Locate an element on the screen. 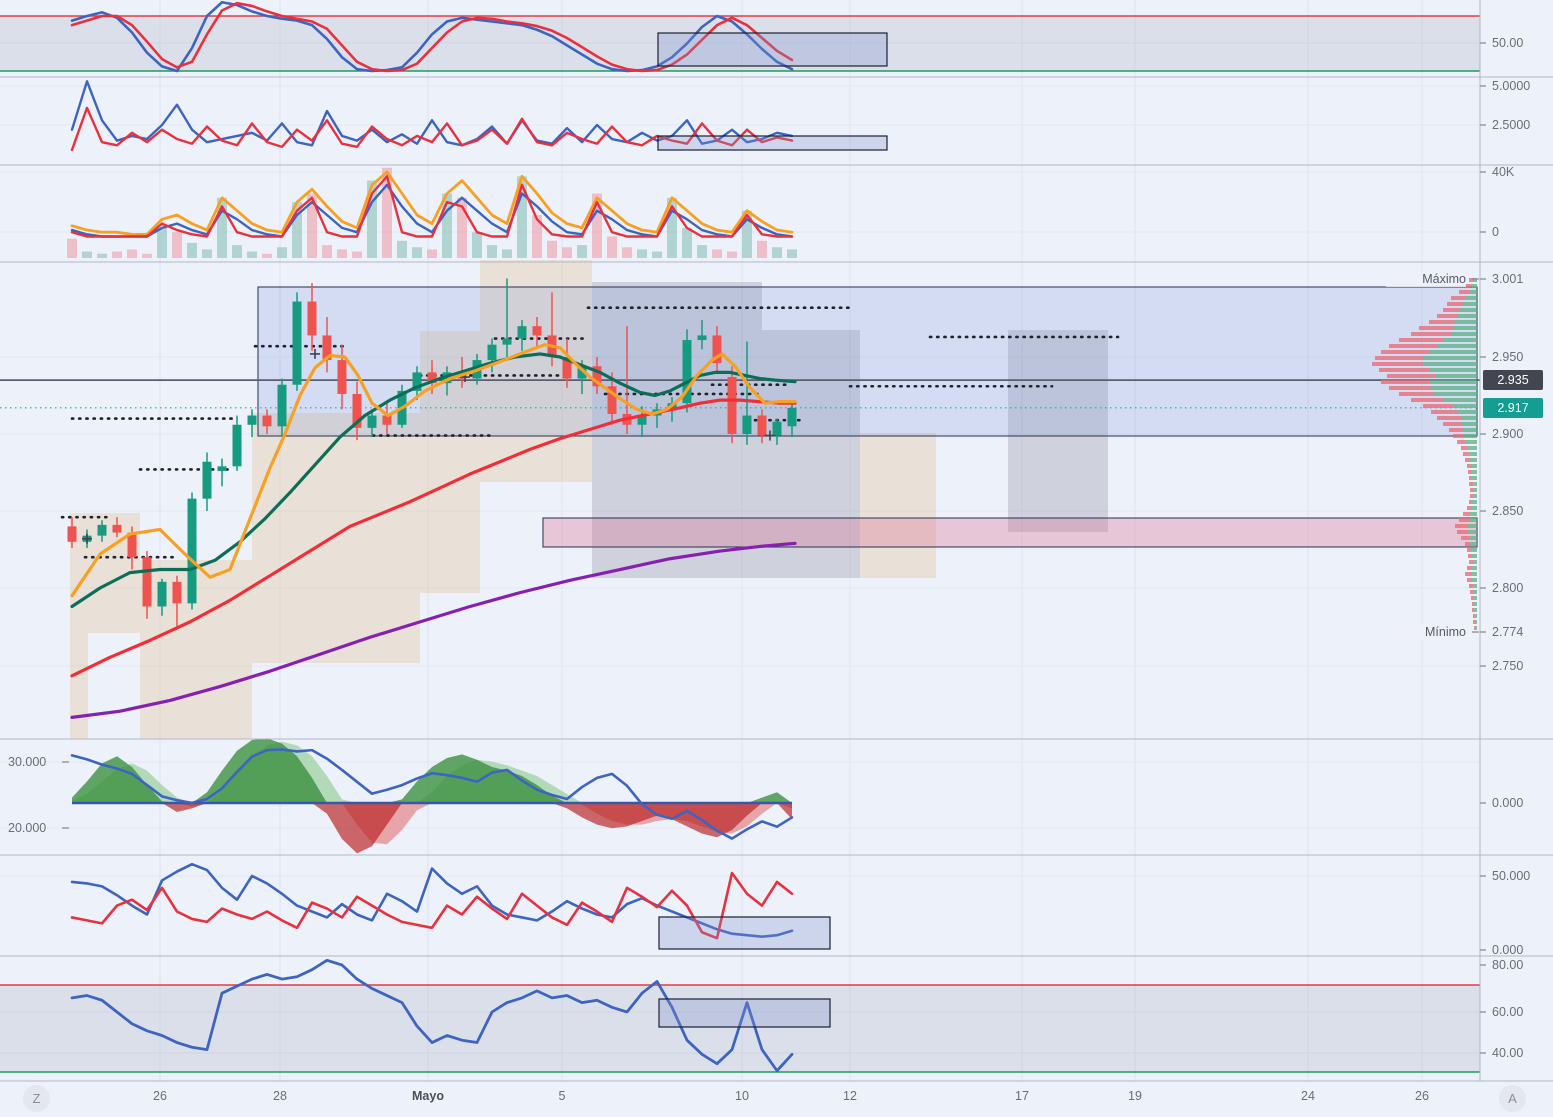 This screenshot has height=1117, width=1553. price-scale-label: 2.5000 is located at coordinates (1511, 125).